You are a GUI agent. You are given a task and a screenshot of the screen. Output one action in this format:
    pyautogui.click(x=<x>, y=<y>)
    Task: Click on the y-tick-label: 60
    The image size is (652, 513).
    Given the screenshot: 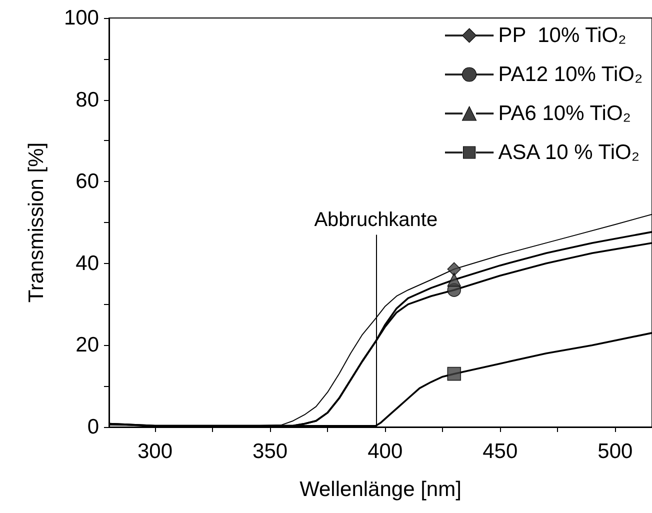 What is the action you would take?
    pyautogui.click(x=87, y=182)
    